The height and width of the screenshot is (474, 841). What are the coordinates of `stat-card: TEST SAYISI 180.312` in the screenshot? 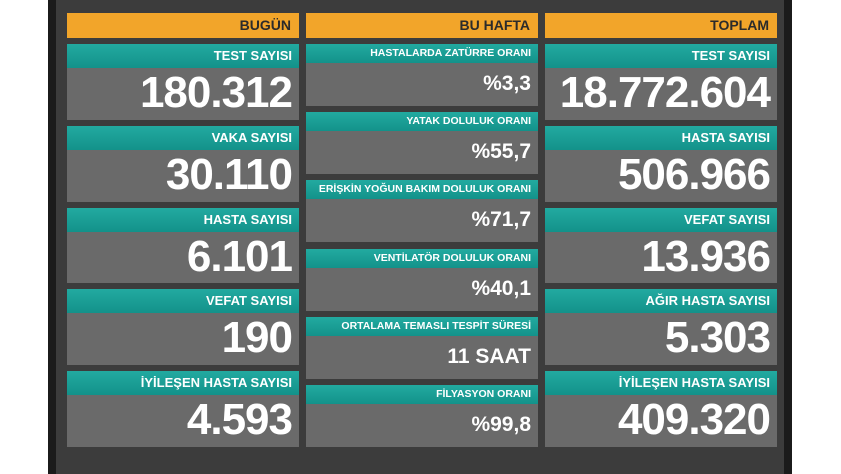 It's located at (183, 82).